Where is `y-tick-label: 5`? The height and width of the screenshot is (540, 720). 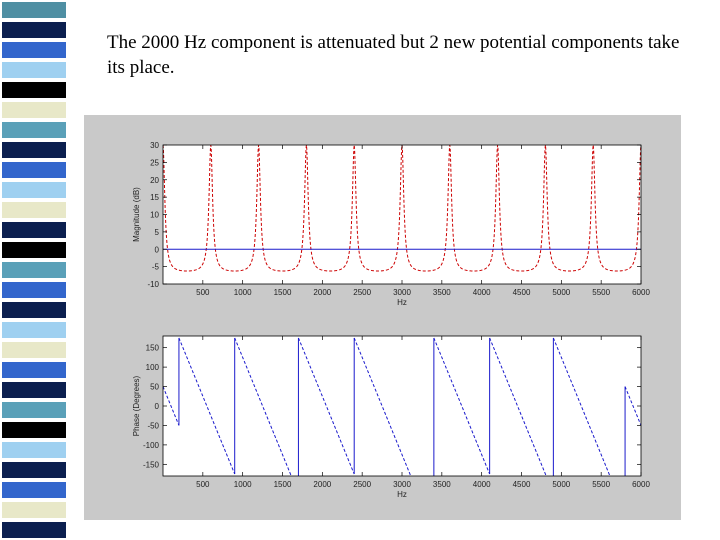
y-tick-label: 5 is located at coordinates (157, 232).